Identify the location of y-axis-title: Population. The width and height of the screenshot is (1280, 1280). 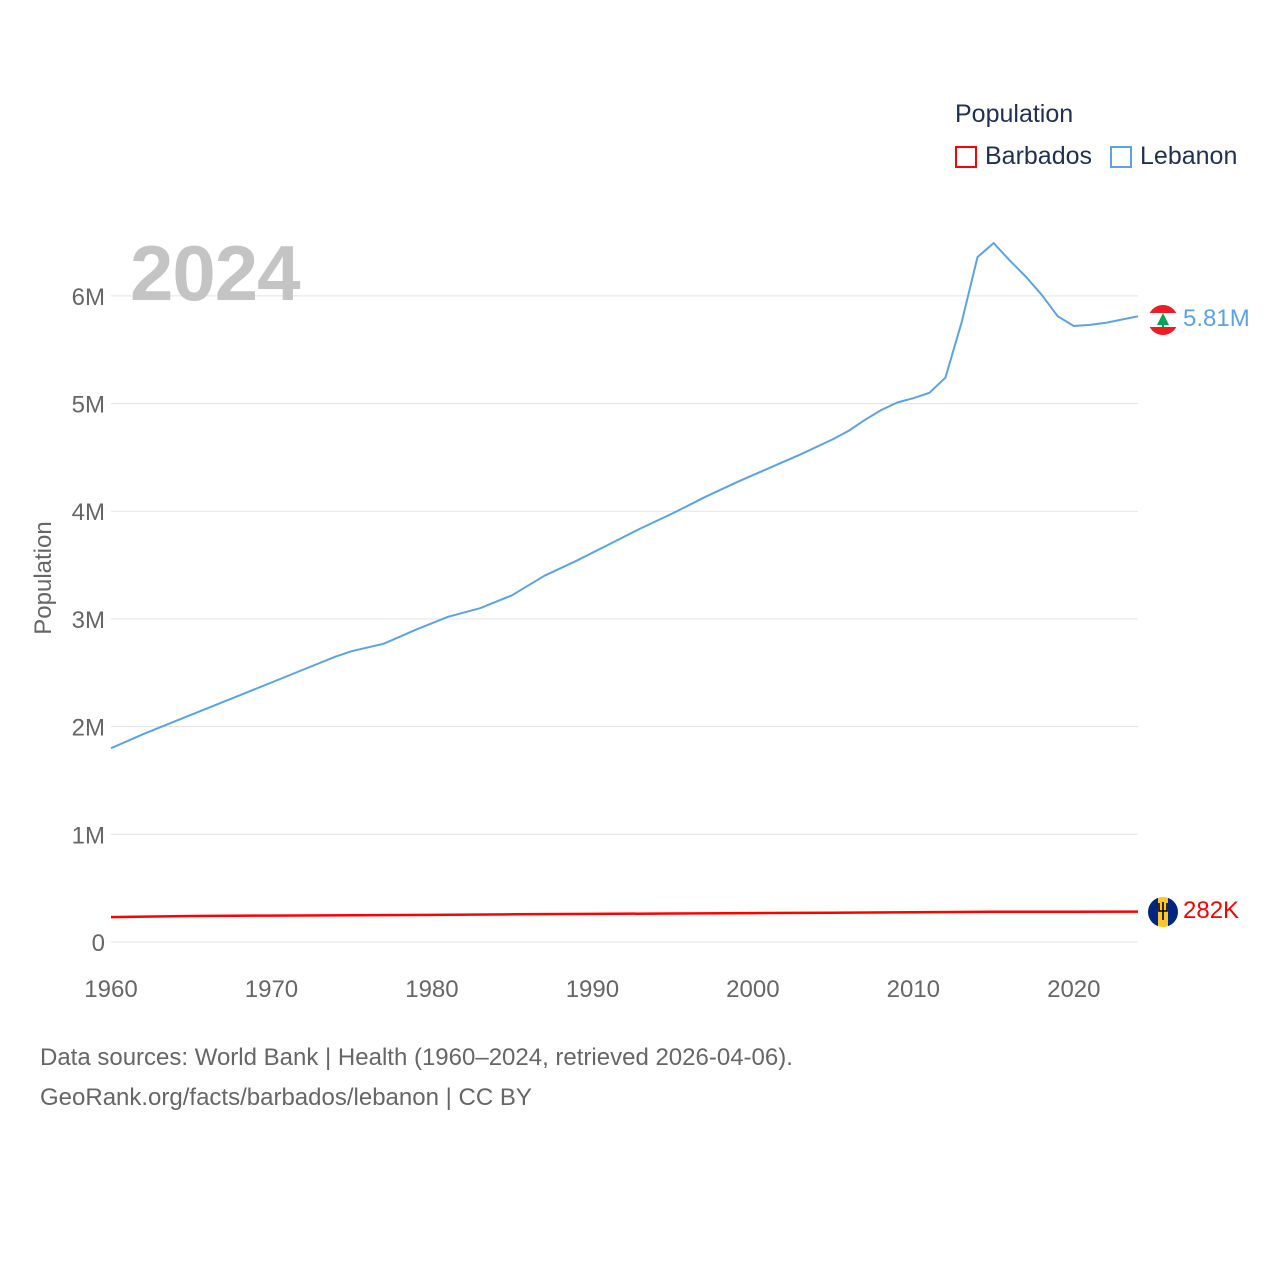
(43, 577).